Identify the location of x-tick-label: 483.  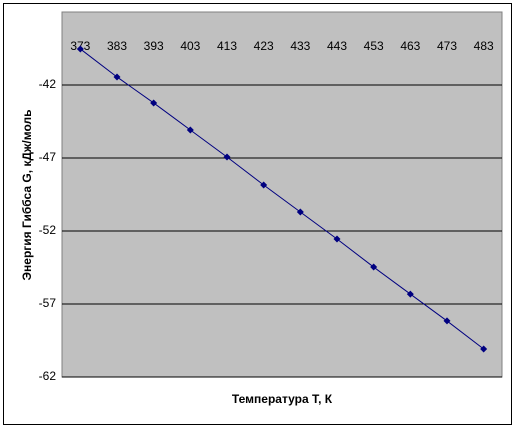
(484, 46).